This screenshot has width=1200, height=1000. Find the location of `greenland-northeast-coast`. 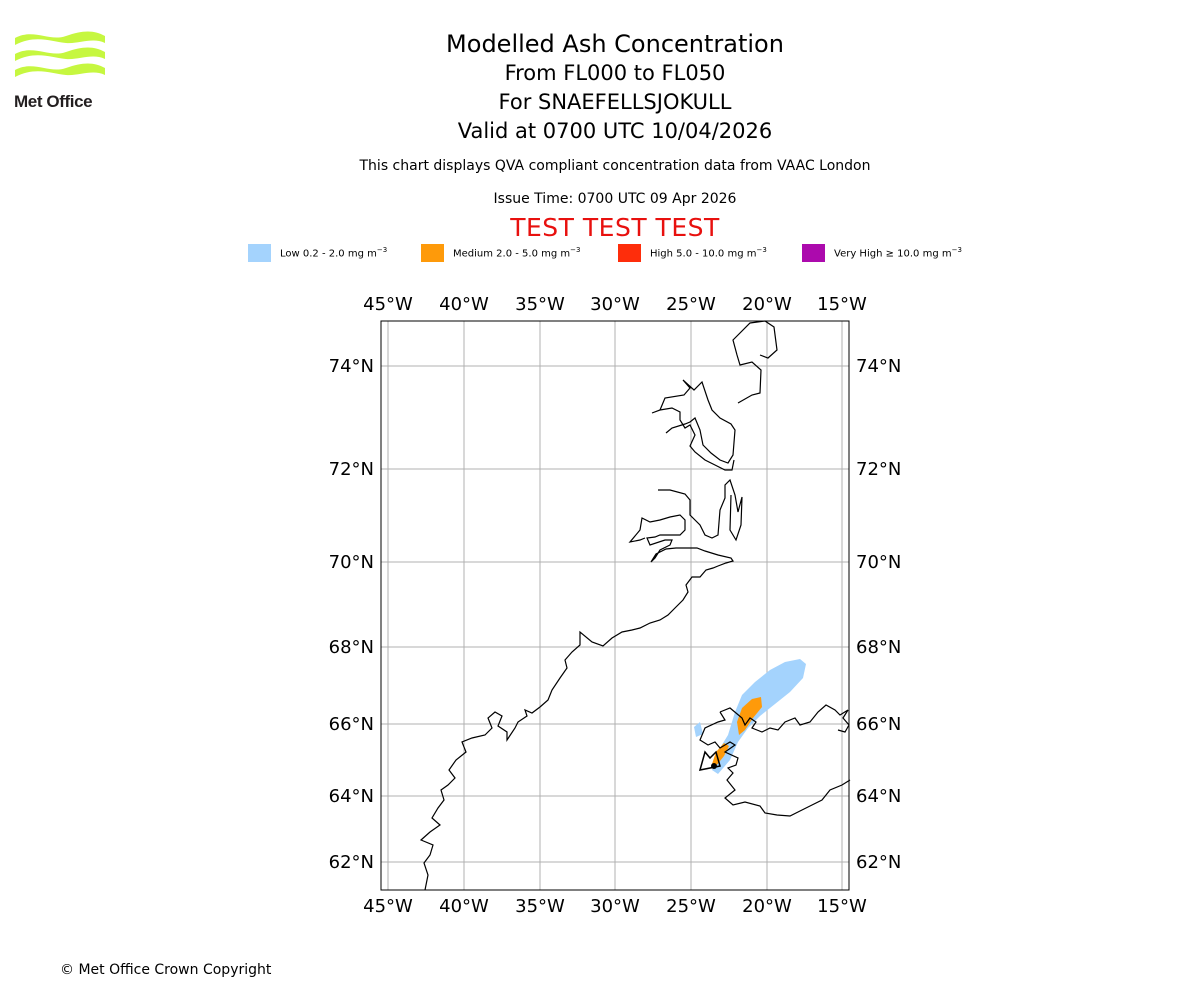

greenland-northeast-coast is located at coordinates (755, 362).